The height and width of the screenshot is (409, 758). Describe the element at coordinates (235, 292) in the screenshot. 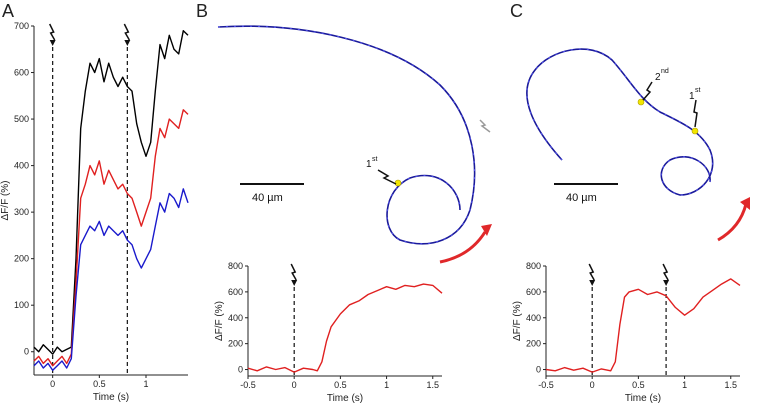

I see `chart-b-ytick-label: 600` at that location.